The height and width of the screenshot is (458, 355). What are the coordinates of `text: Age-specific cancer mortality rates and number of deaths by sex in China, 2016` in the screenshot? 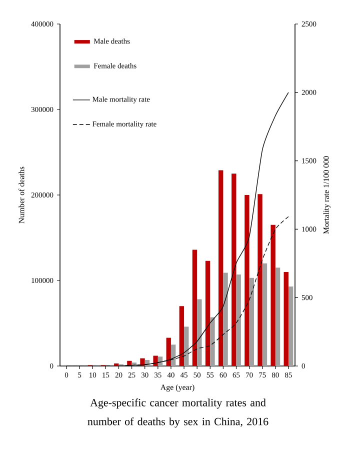 It's located at (178, 413).